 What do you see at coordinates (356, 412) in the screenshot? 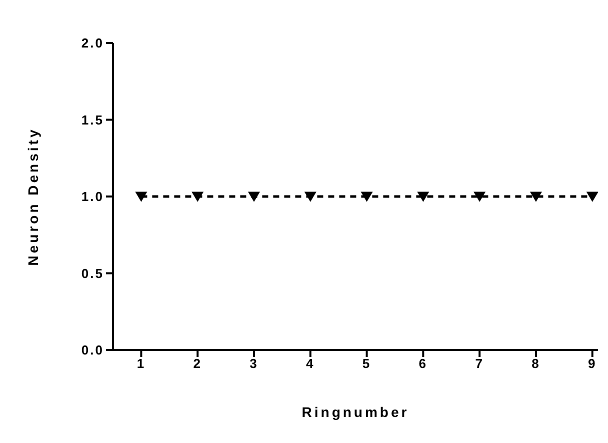
I see `x-axis-title: Ringnumber` at bounding box center [356, 412].